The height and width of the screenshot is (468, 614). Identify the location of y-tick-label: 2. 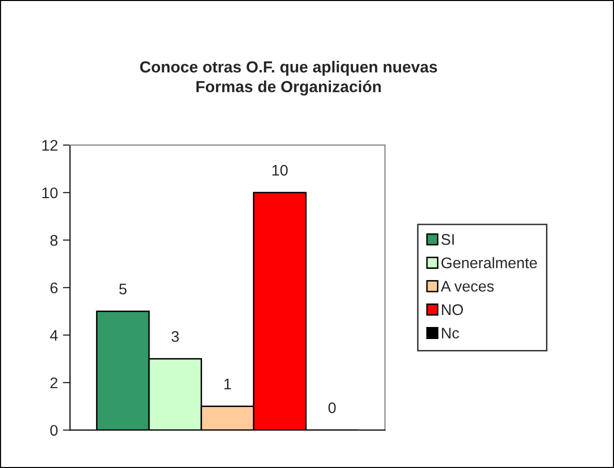
(54, 382).